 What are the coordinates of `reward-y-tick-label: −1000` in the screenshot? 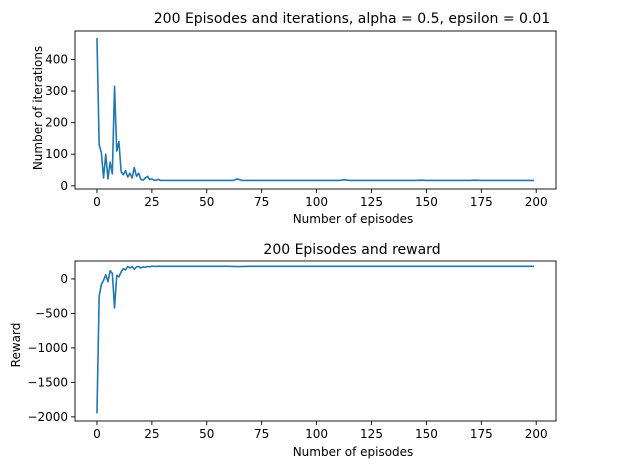 It's located at (47, 348).